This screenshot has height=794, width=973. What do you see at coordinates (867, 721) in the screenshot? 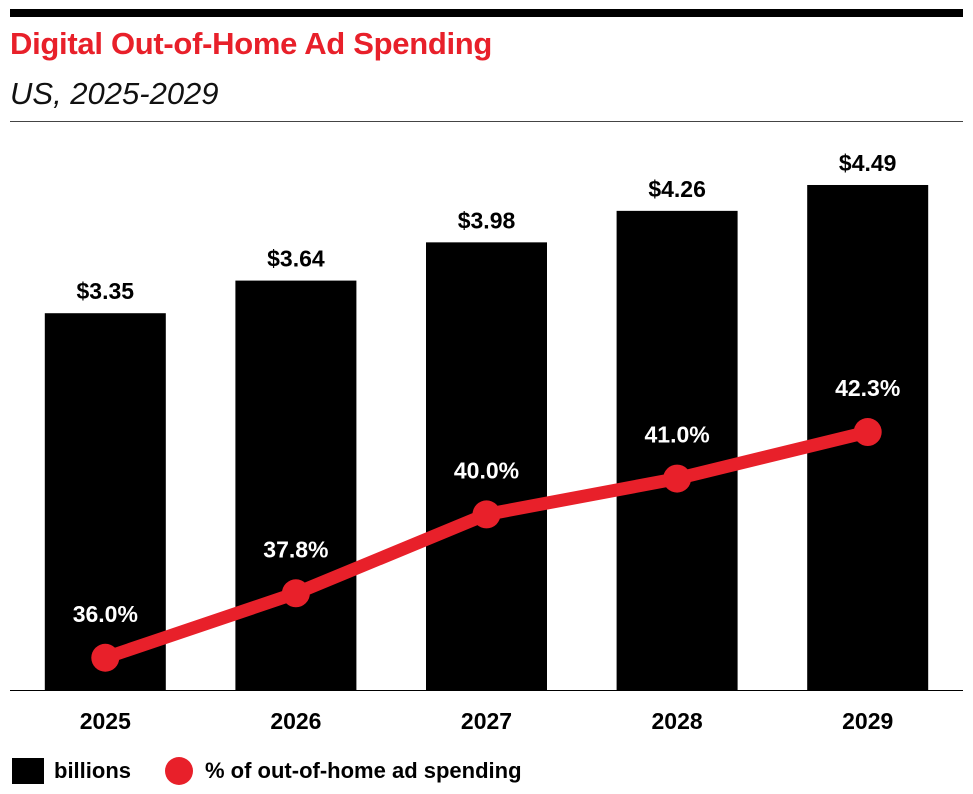
I see `x-tick-label: 2029` at bounding box center [867, 721].